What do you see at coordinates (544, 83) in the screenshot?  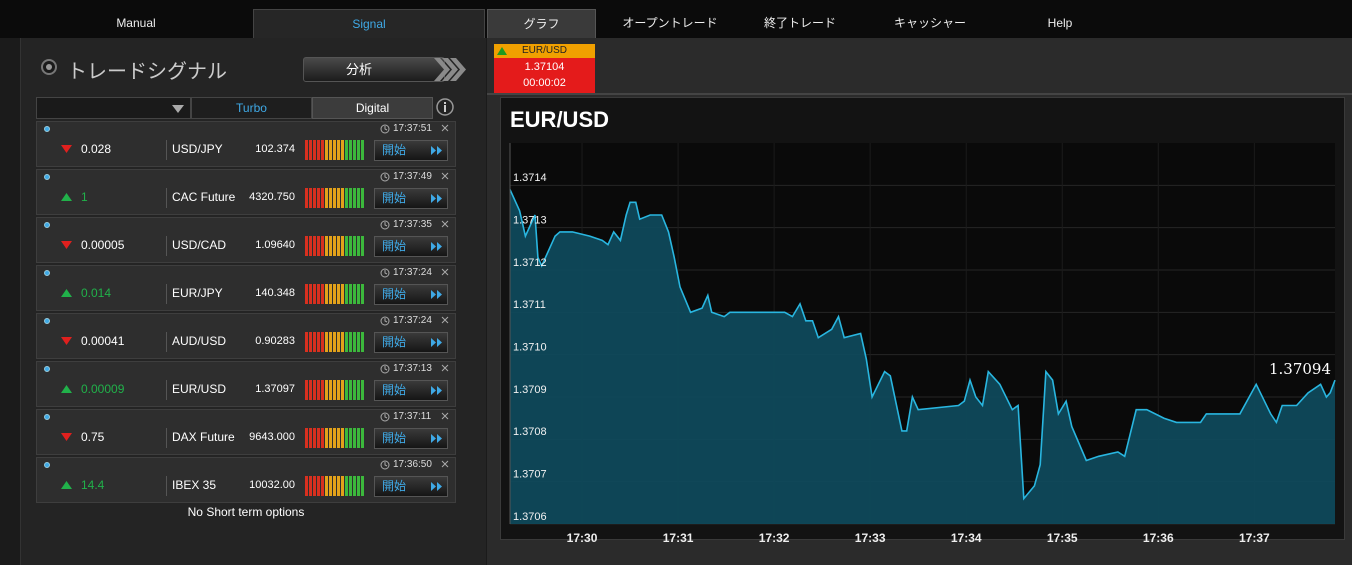 I see `ticker-timer: 00:00:02` at bounding box center [544, 83].